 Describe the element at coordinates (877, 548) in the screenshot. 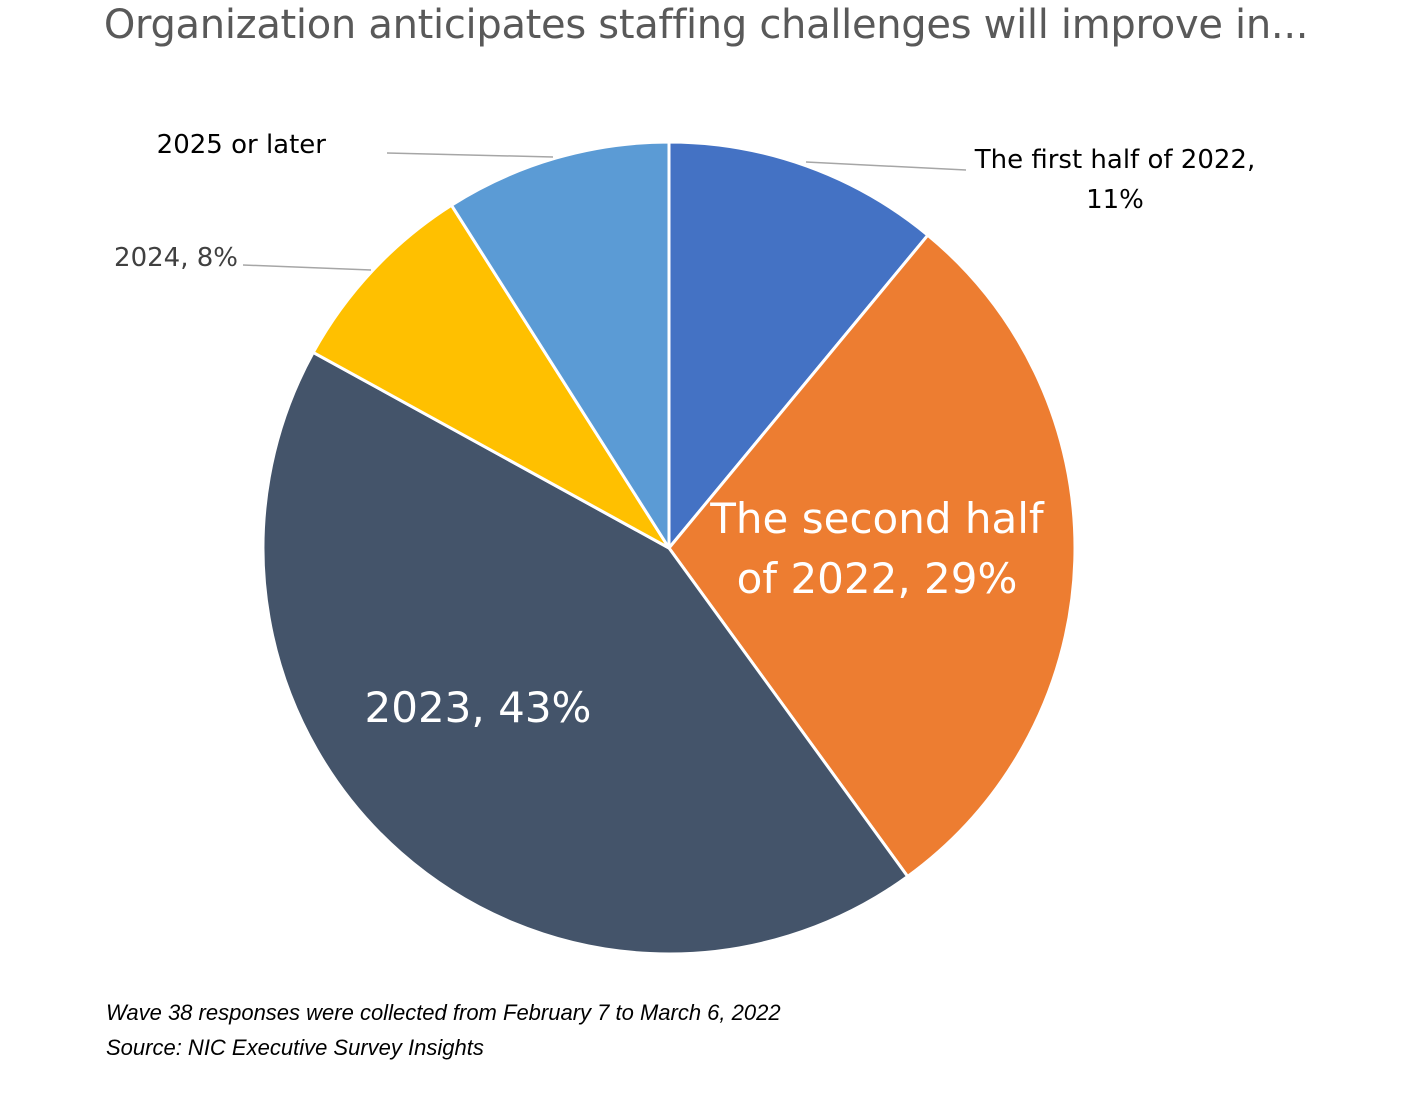

I see `data-label: The second half of 2022, 29%` at that location.